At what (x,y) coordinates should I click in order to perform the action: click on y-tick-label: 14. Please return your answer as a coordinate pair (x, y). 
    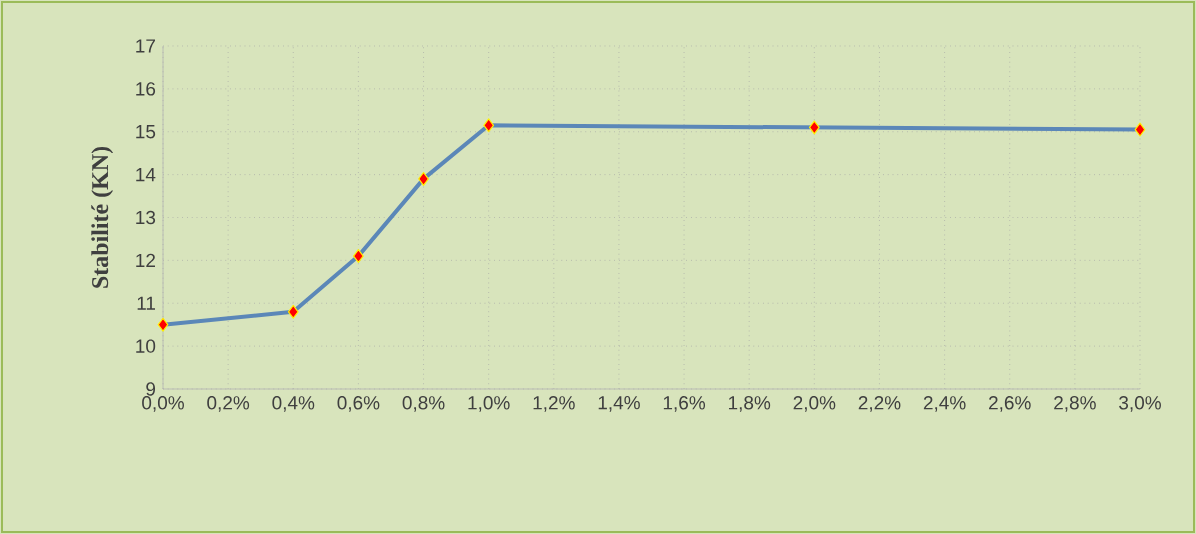
    Looking at the image, I should click on (146, 175).